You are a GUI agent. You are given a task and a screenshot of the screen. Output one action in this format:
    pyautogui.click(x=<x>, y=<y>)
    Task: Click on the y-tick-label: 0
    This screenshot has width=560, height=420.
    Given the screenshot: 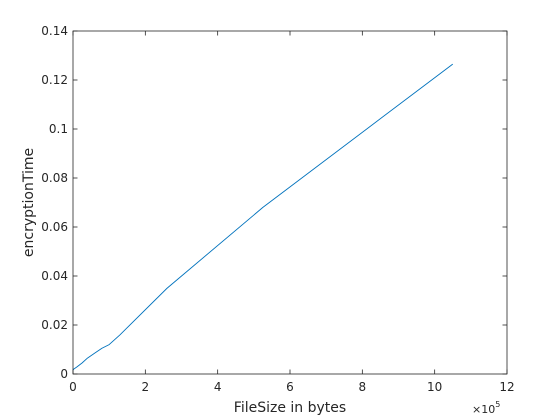 What is the action you would take?
    pyautogui.click(x=64, y=374)
    